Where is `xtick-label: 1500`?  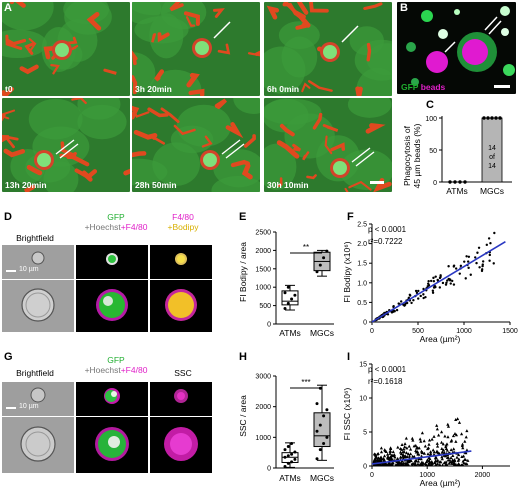 xtick-label: 1500 is located at coordinates (510, 331).